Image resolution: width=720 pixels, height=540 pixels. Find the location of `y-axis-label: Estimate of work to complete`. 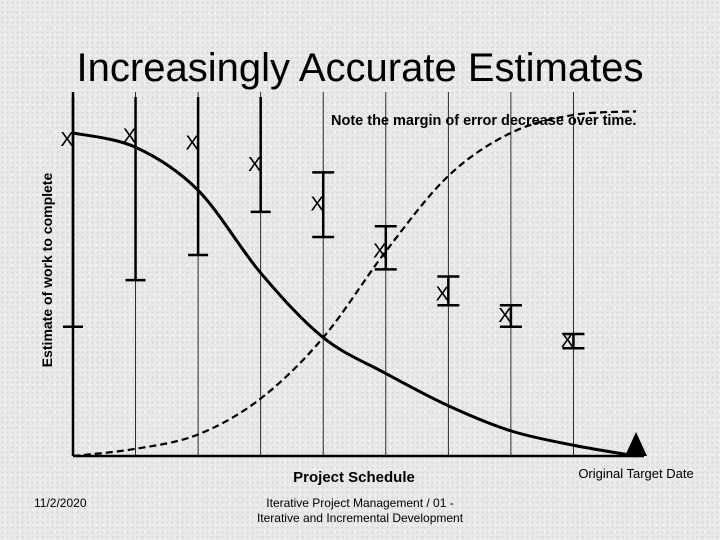

y-axis-label: Estimate of work to complete is located at coordinates (47, 270).